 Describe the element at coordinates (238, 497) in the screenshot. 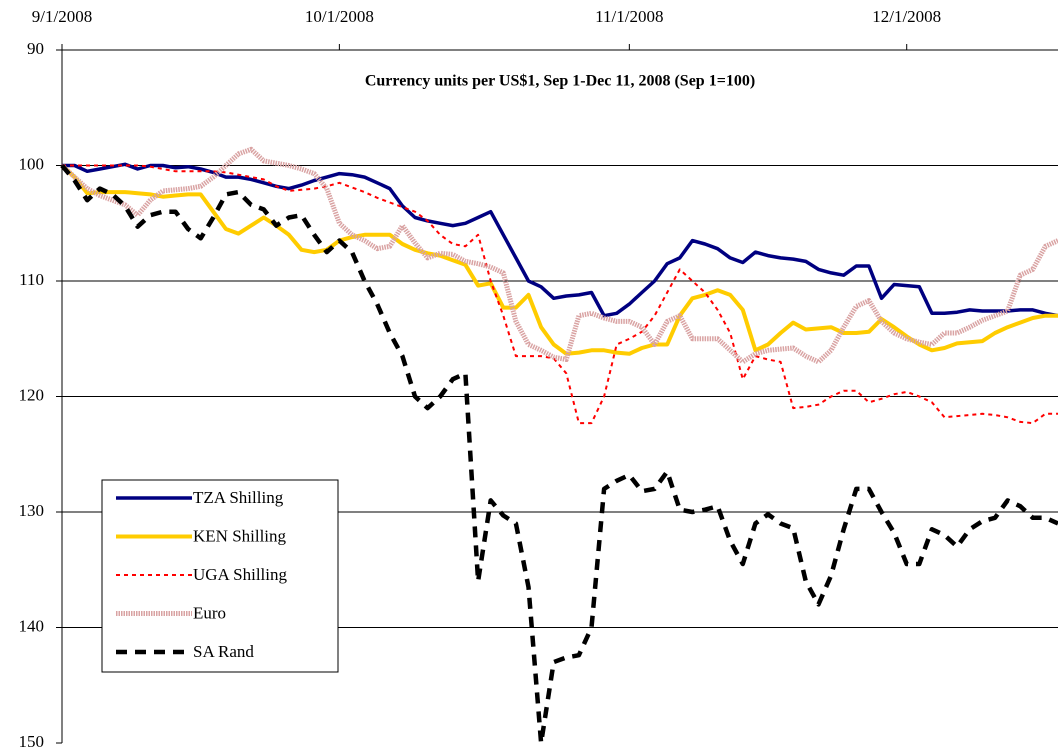

I see `legend-label: TZA Shilling` at that location.